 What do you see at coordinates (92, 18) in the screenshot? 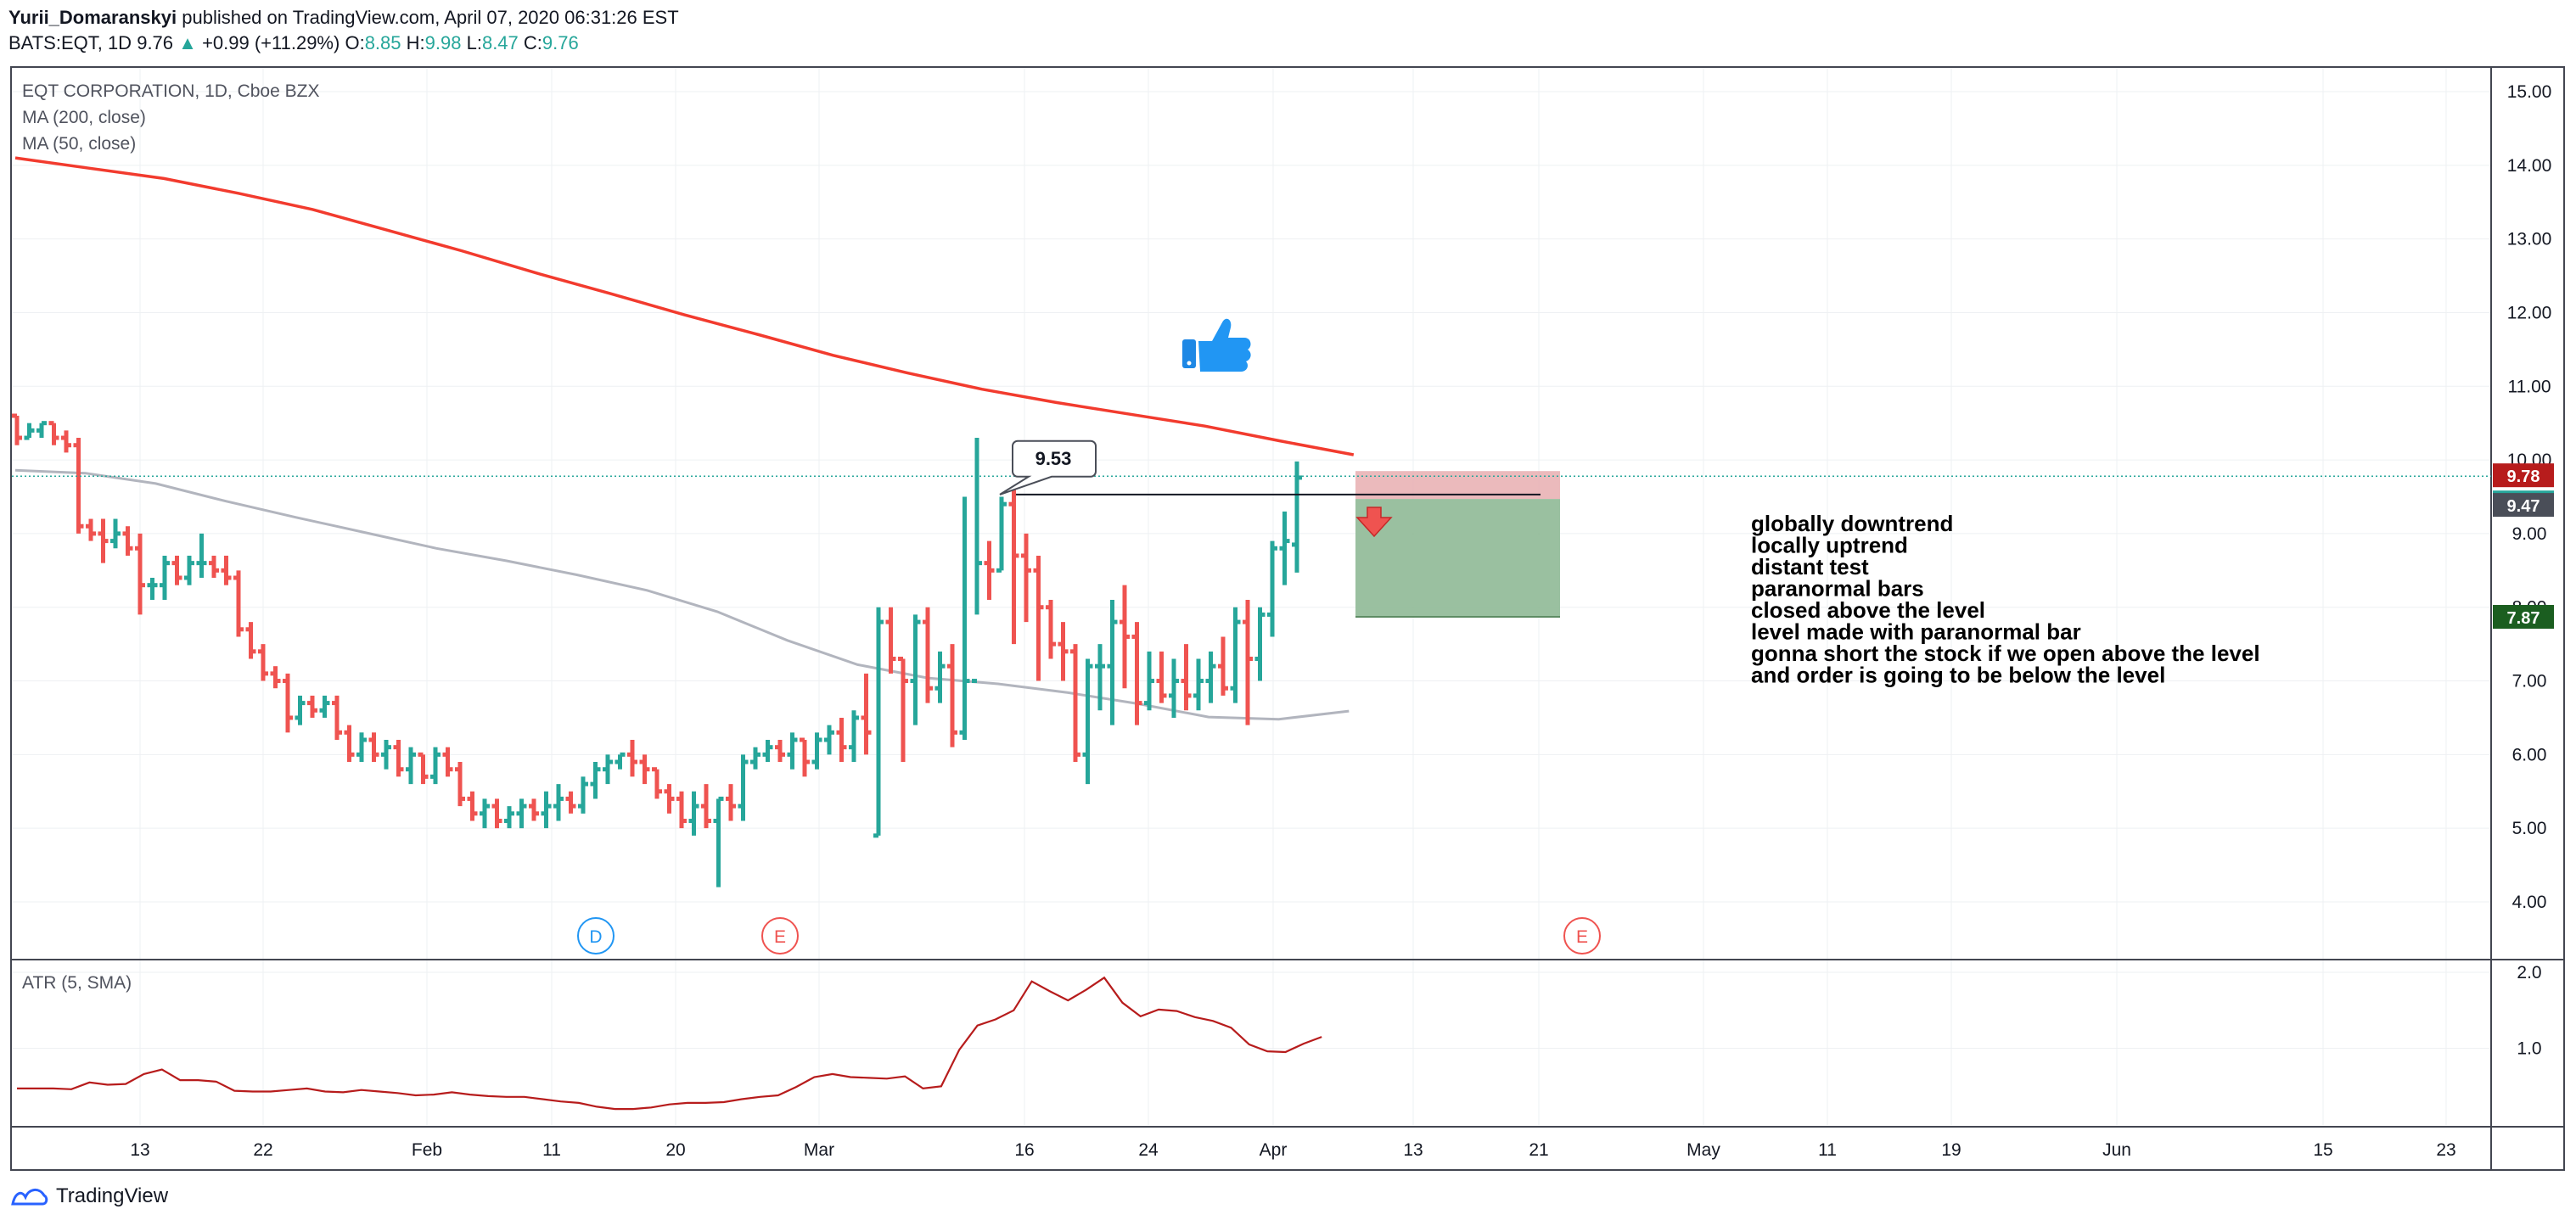
I see `author-name: Yurii_Domaranskyi` at bounding box center [92, 18].